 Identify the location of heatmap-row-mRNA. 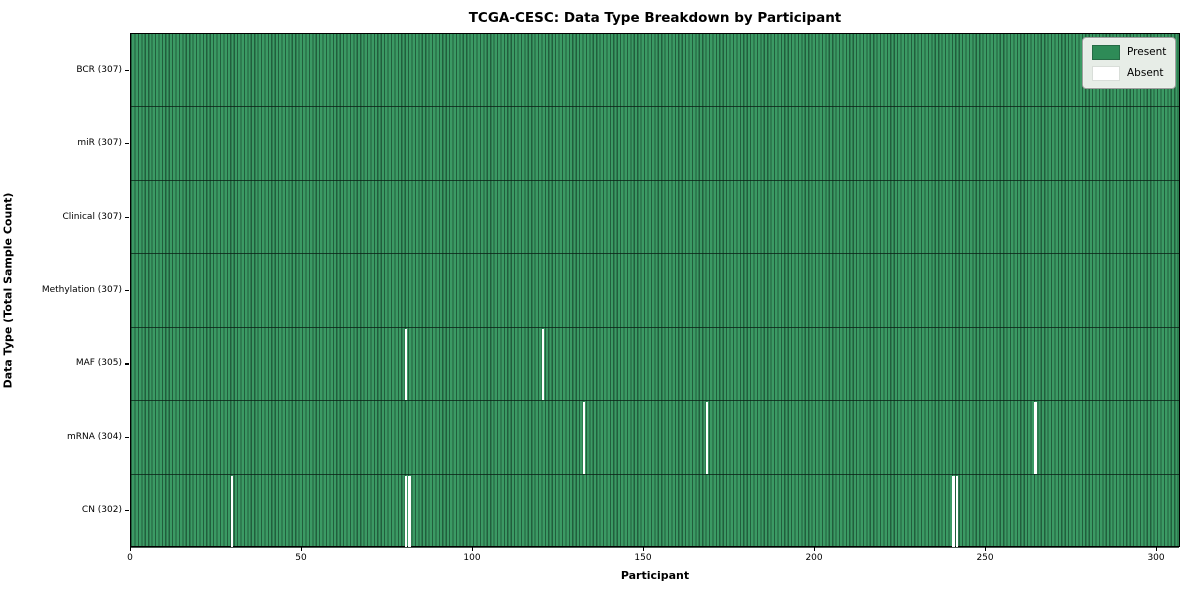
(655, 438).